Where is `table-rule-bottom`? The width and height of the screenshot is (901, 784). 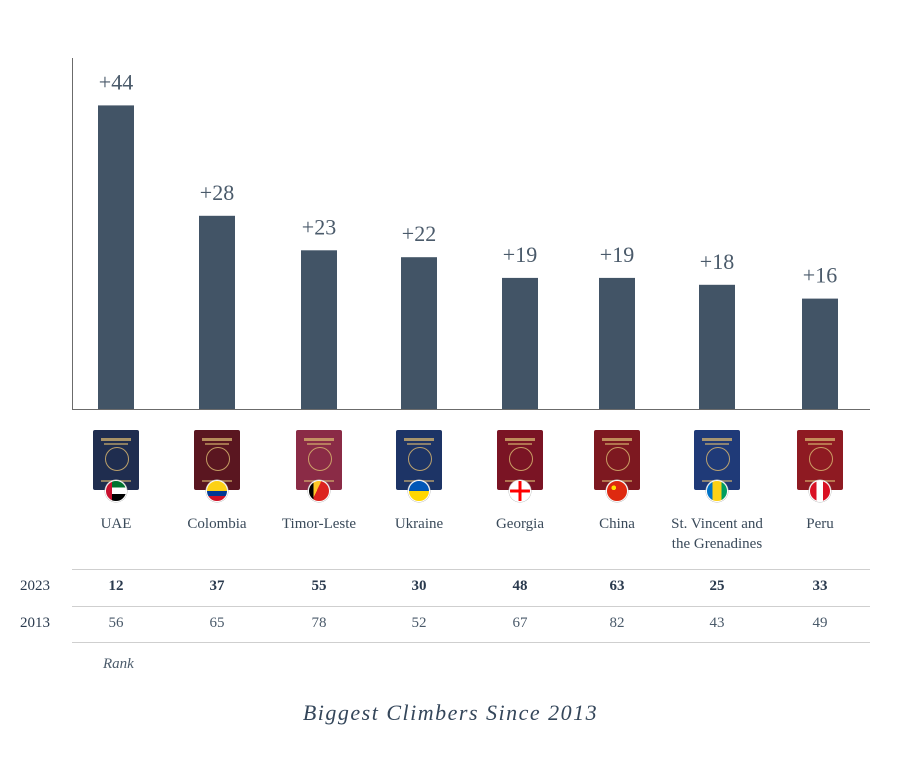 table-rule-bottom is located at coordinates (471, 642).